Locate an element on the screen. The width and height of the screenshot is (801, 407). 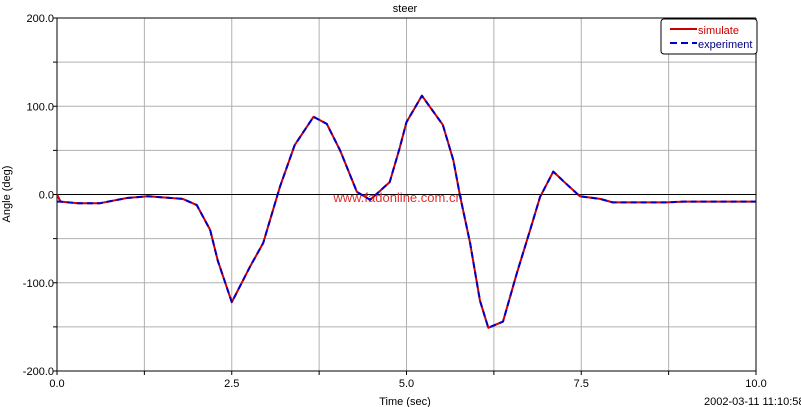
legend-label-experiment: experiment is located at coordinates (725, 45).